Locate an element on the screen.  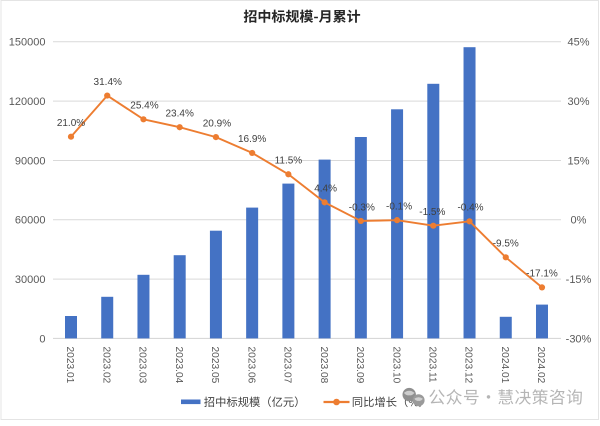
svg-text: 2023.09 is located at coordinates (359, 365).